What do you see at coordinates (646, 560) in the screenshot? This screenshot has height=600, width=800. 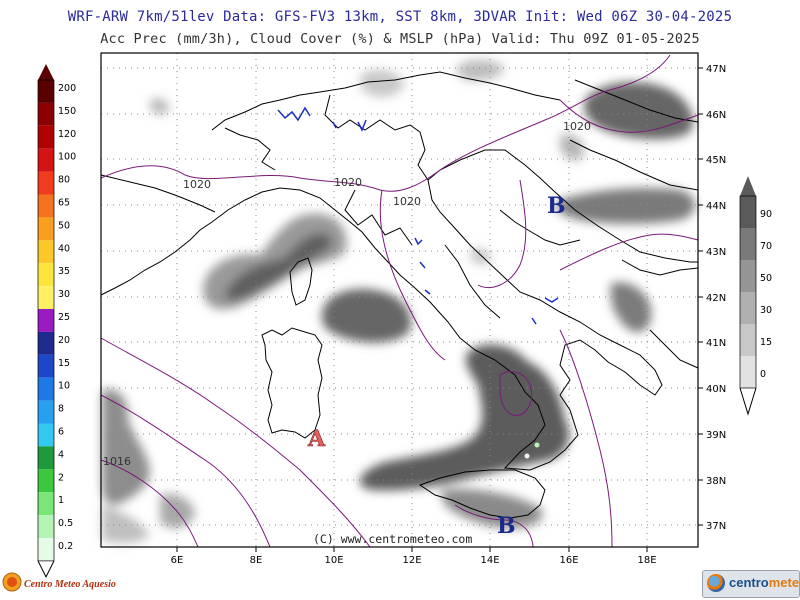 I see `lon-label: 18E` at bounding box center [646, 560].